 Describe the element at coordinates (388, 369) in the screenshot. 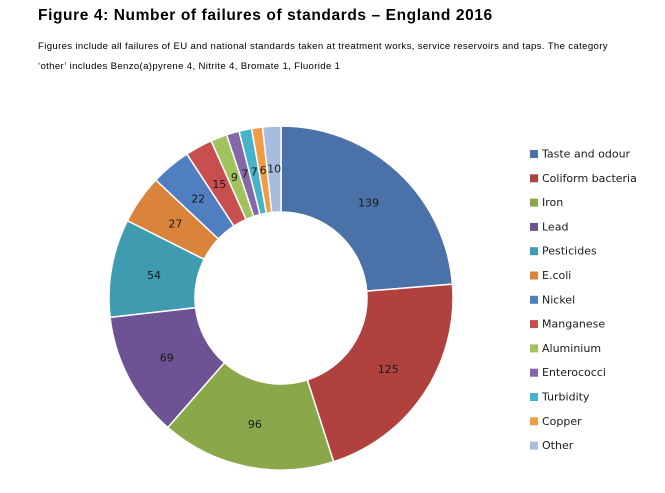

I see `slice-label-coliform-bacteria: 125` at that location.